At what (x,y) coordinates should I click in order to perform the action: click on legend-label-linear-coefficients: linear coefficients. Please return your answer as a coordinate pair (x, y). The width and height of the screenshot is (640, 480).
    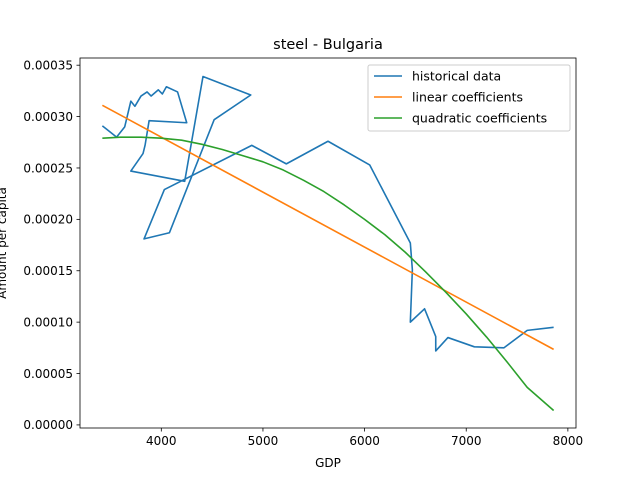
    Looking at the image, I should click on (467, 97).